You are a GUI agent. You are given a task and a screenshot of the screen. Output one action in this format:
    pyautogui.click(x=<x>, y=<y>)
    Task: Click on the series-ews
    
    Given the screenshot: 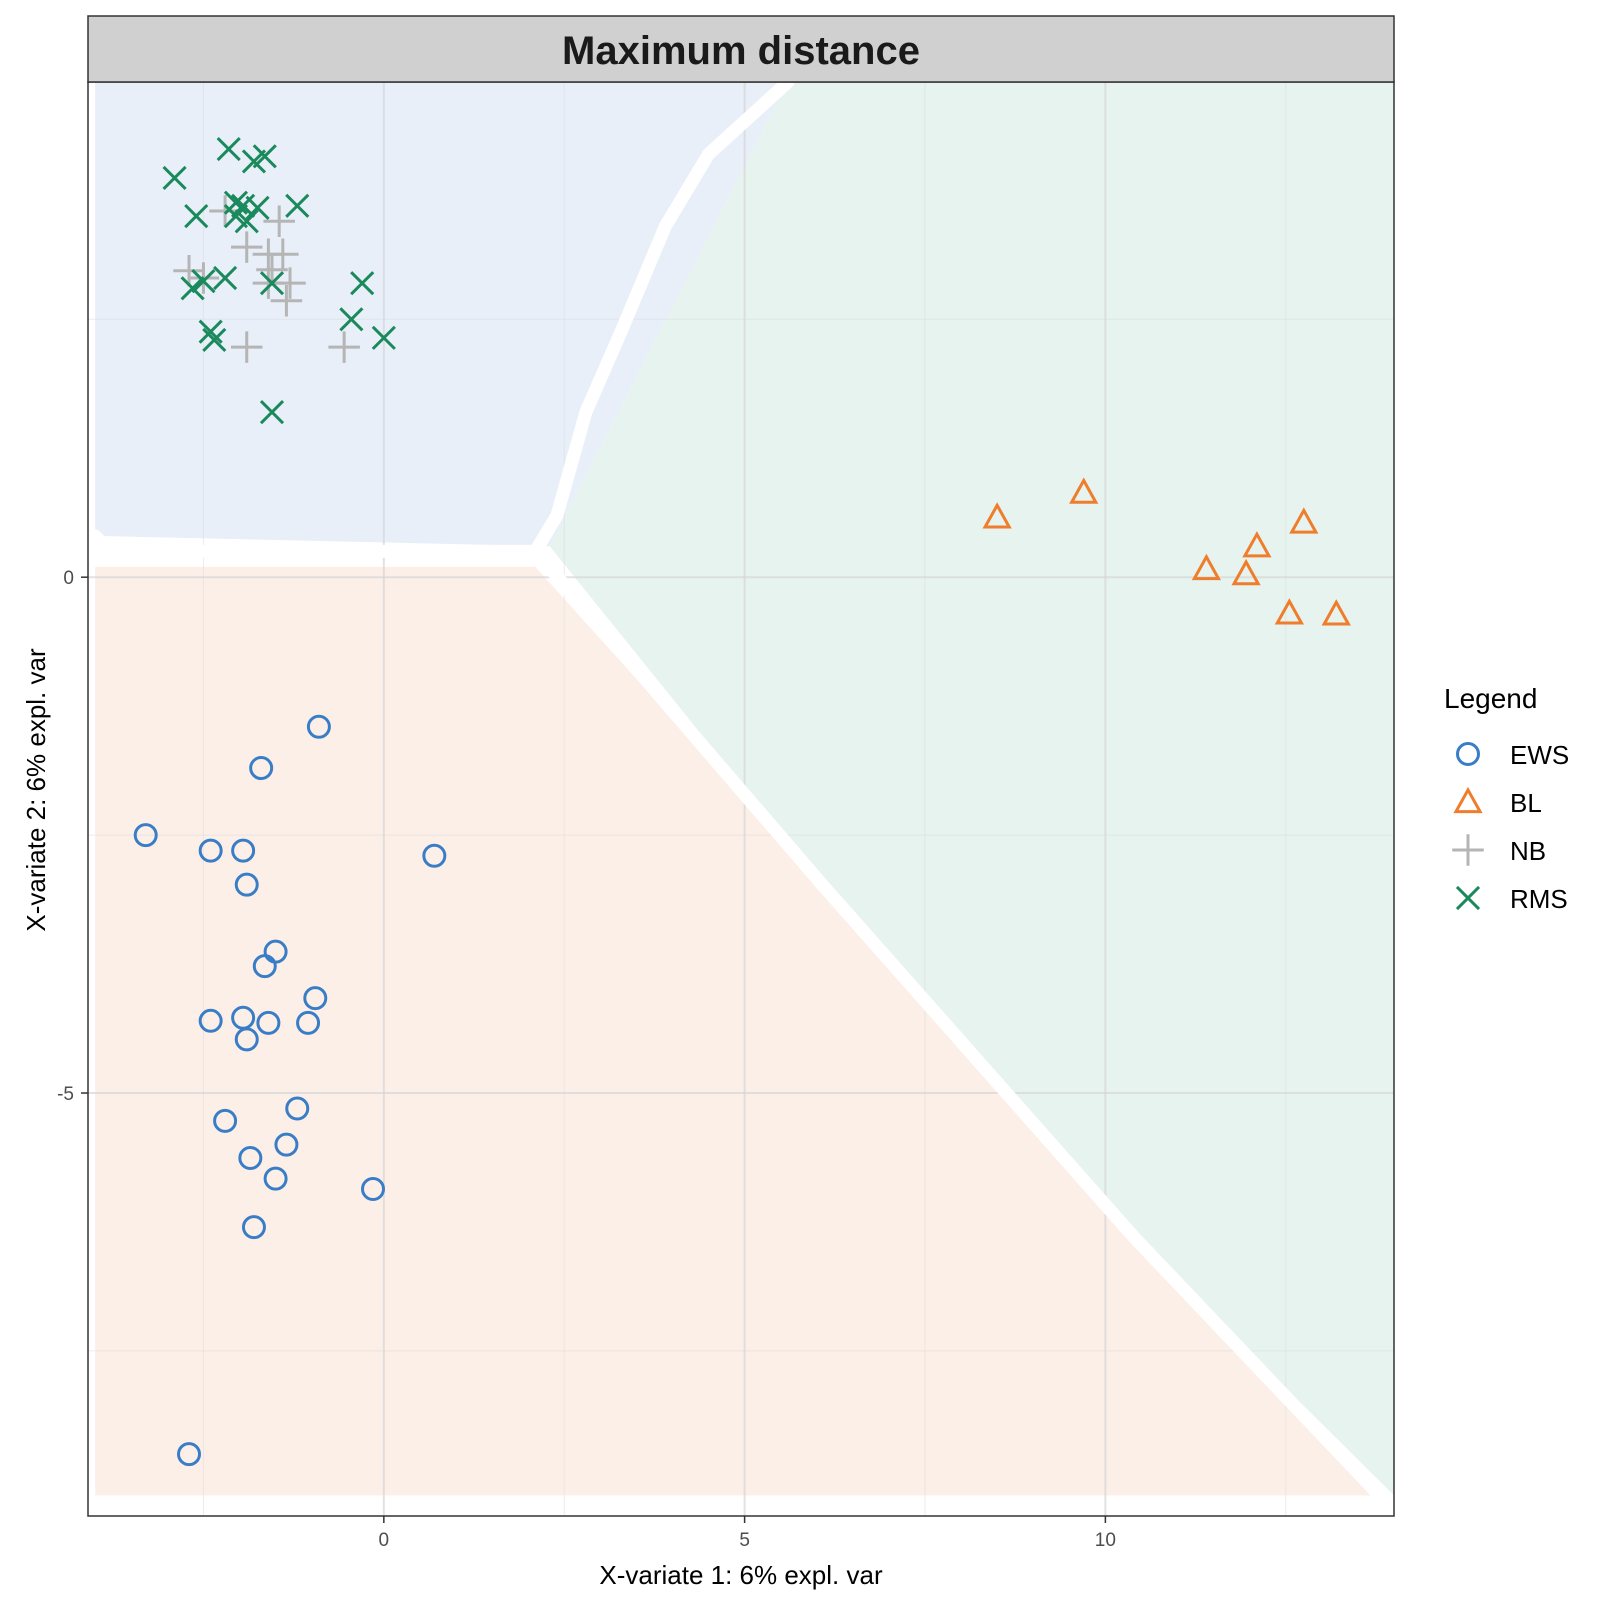 What is the action you would take?
    pyautogui.click(x=290, y=1090)
    